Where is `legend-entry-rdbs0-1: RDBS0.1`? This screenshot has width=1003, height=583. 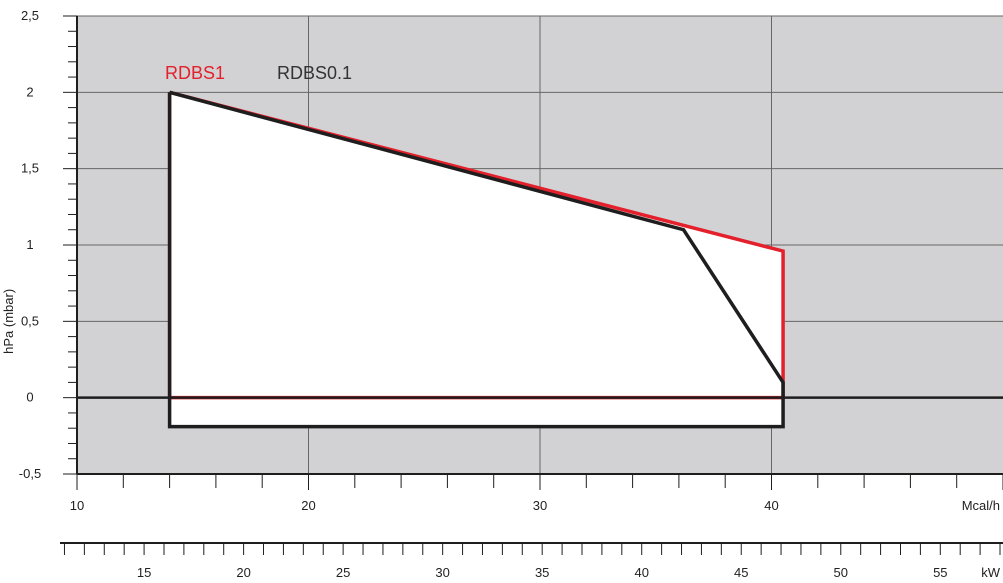
legend-entry-rdbs0-1: RDBS0.1 is located at coordinates (314, 73).